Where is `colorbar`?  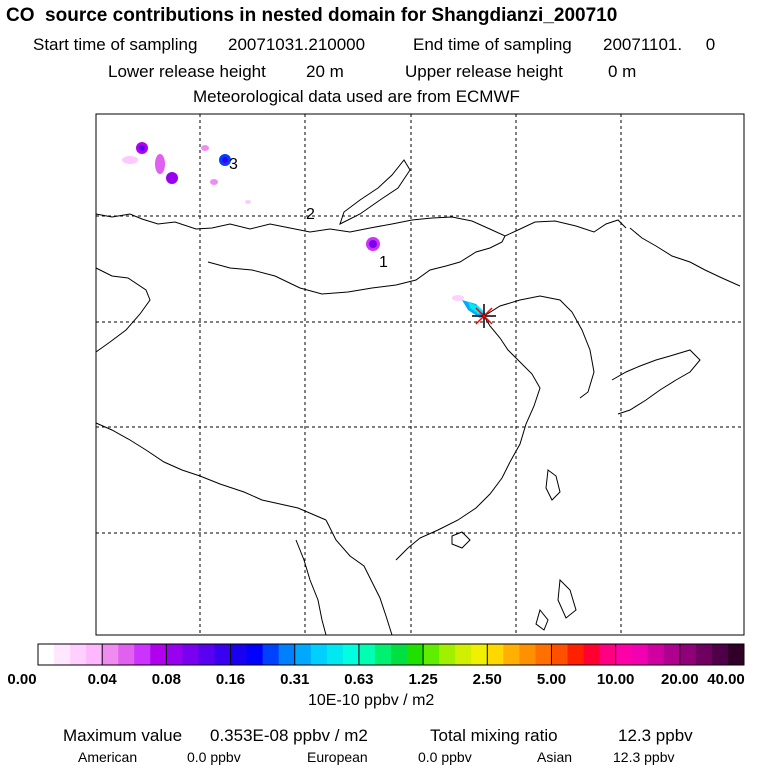
colorbar is located at coordinates (391, 654).